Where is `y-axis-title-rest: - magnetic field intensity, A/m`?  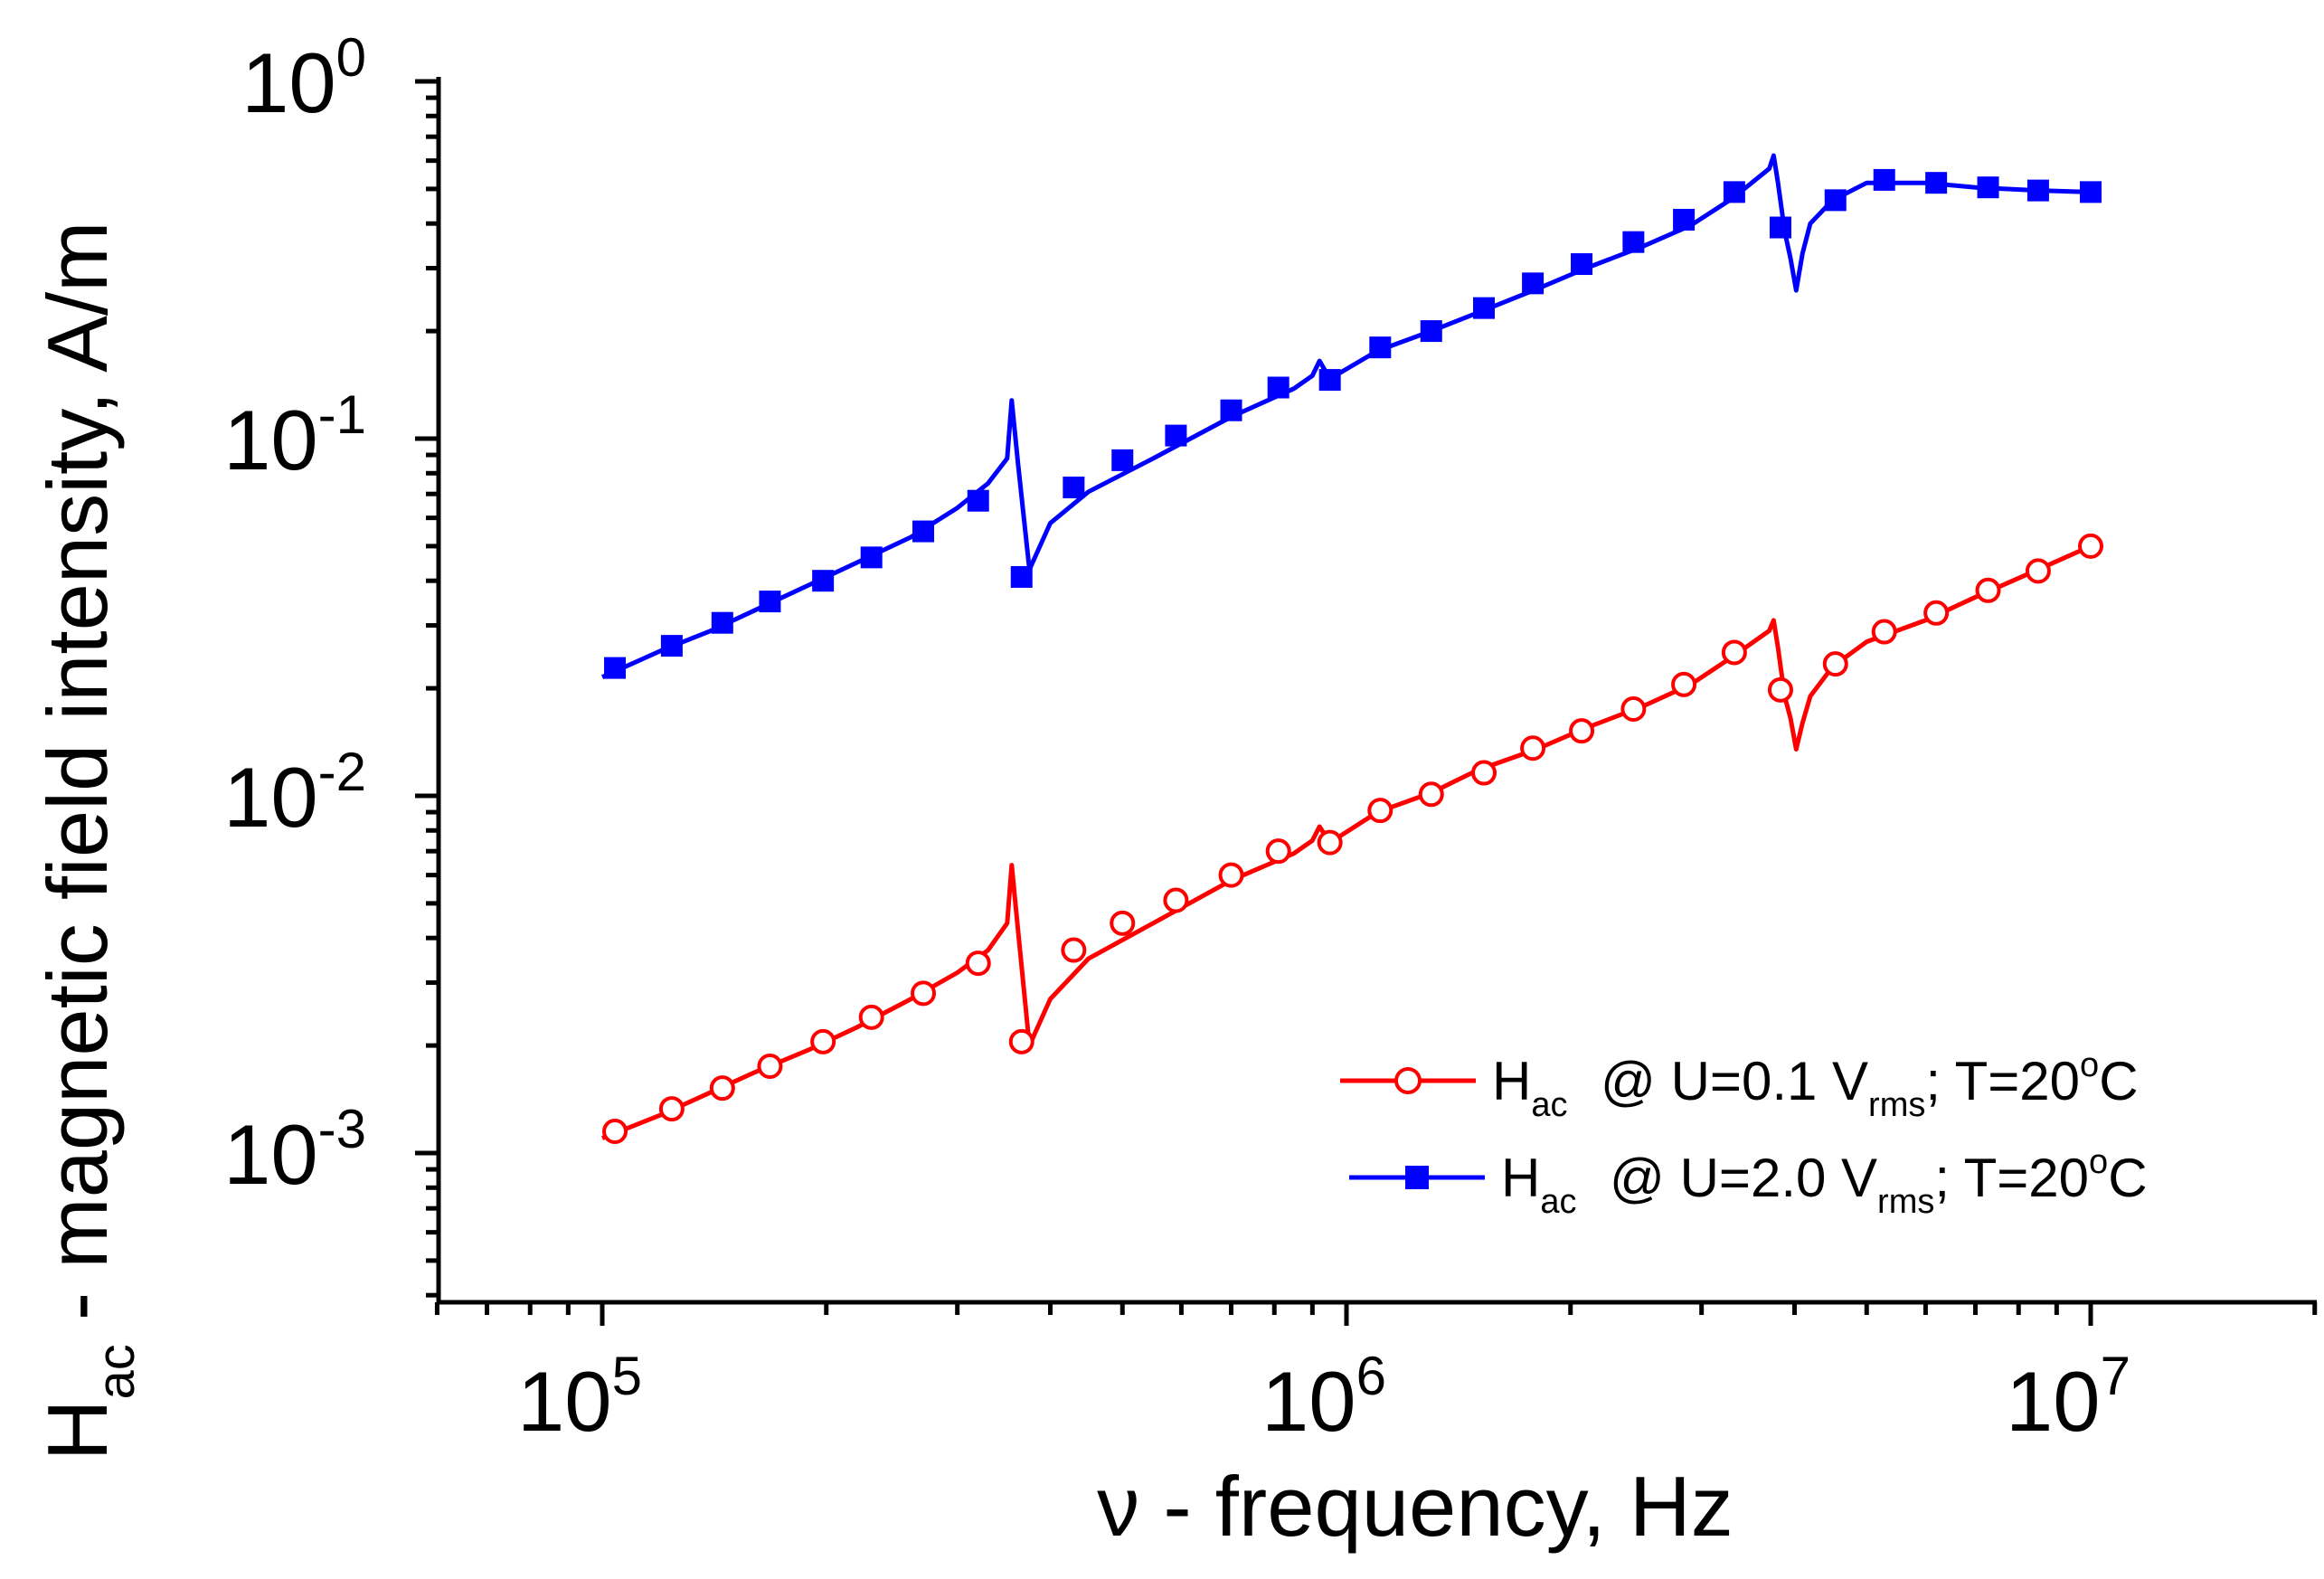 y-axis-title-rest: - magnetic field intensity, A/m is located at coordinates (77, 783).